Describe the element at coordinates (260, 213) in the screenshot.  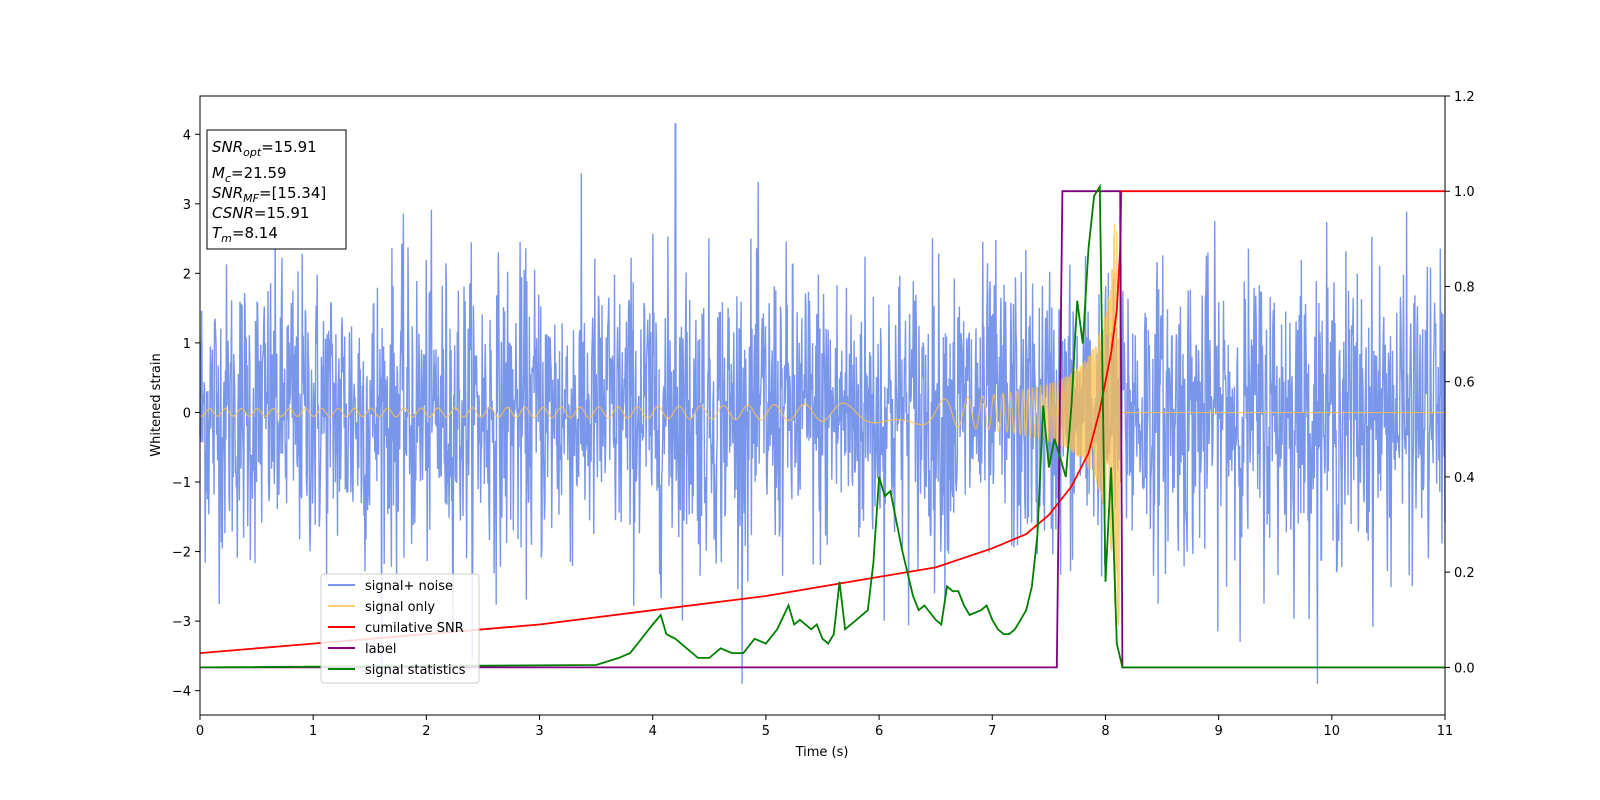
I see `info-csnr: CSNR=15.91` at that location.